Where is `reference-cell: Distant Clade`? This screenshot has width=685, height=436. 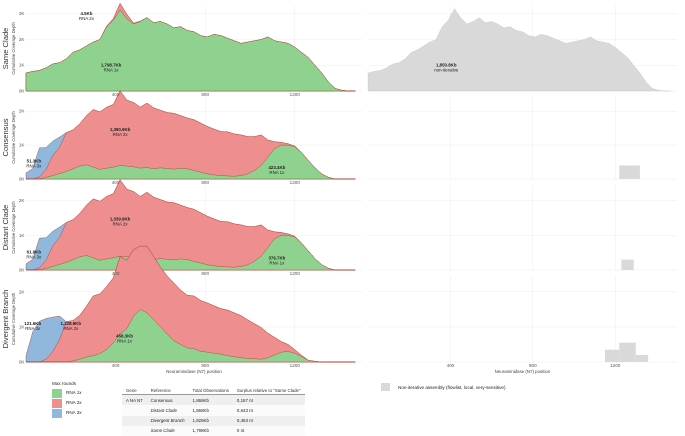 reference-cell: Distant Clade is located at coordinates (167, 410).